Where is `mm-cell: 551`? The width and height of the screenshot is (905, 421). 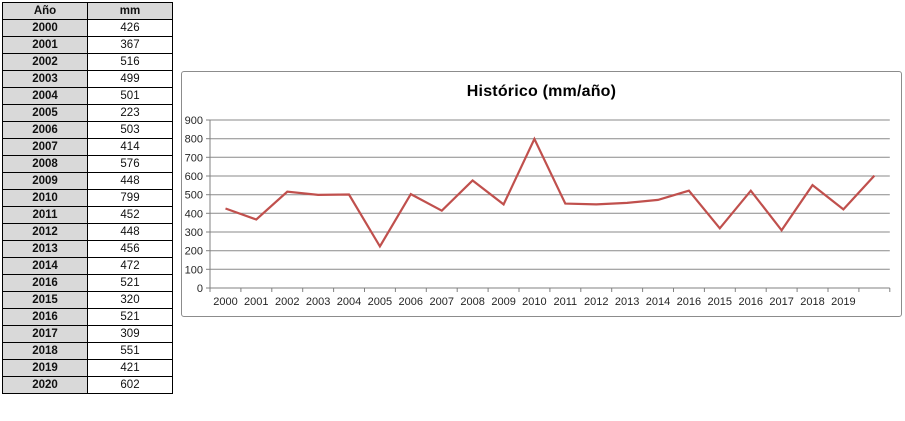 mm-cell: 551 is located at coordinates (130, 351).